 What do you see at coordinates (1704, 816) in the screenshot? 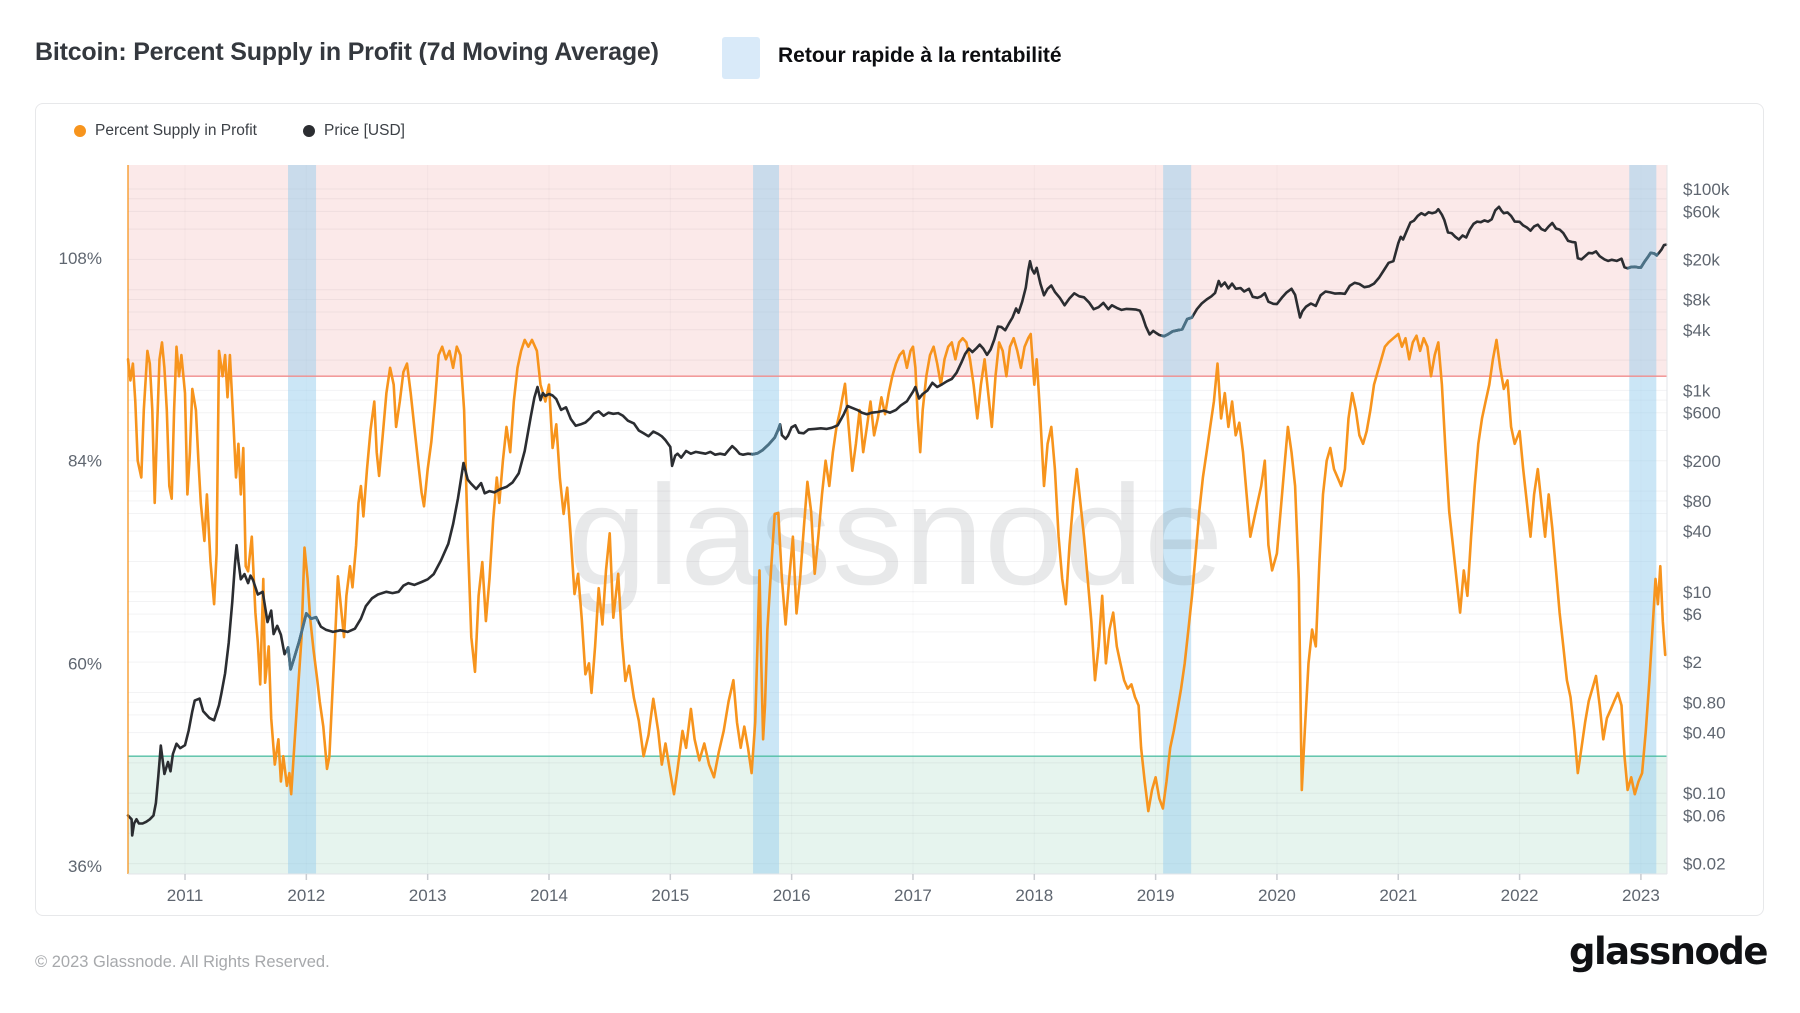
I see `right-axis-tick-label: $0.06` at bounding box center [1704, 816].